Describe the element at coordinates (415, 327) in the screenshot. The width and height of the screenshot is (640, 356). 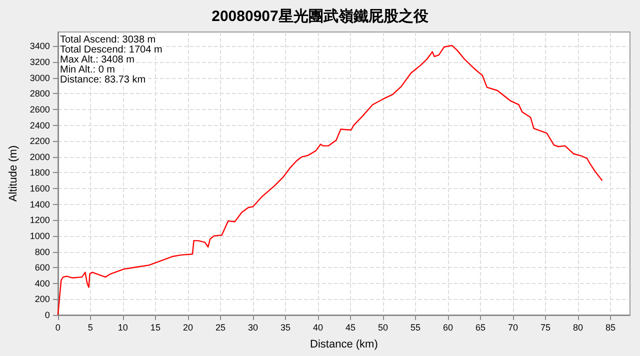
I see `x-tick-label: 55` at that location.